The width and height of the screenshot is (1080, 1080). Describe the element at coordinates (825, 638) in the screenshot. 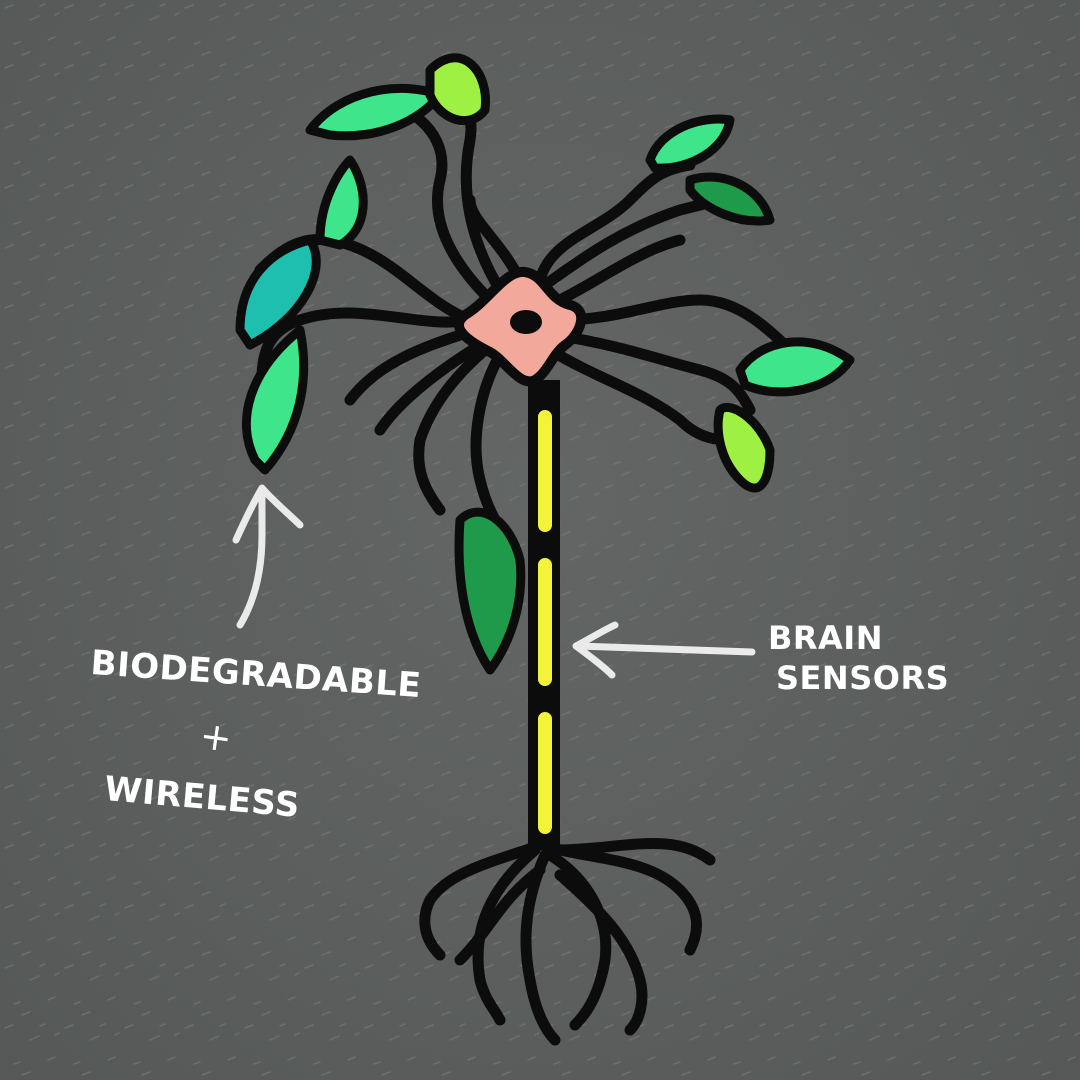

I see `brain-label: BRAIN` at that location.